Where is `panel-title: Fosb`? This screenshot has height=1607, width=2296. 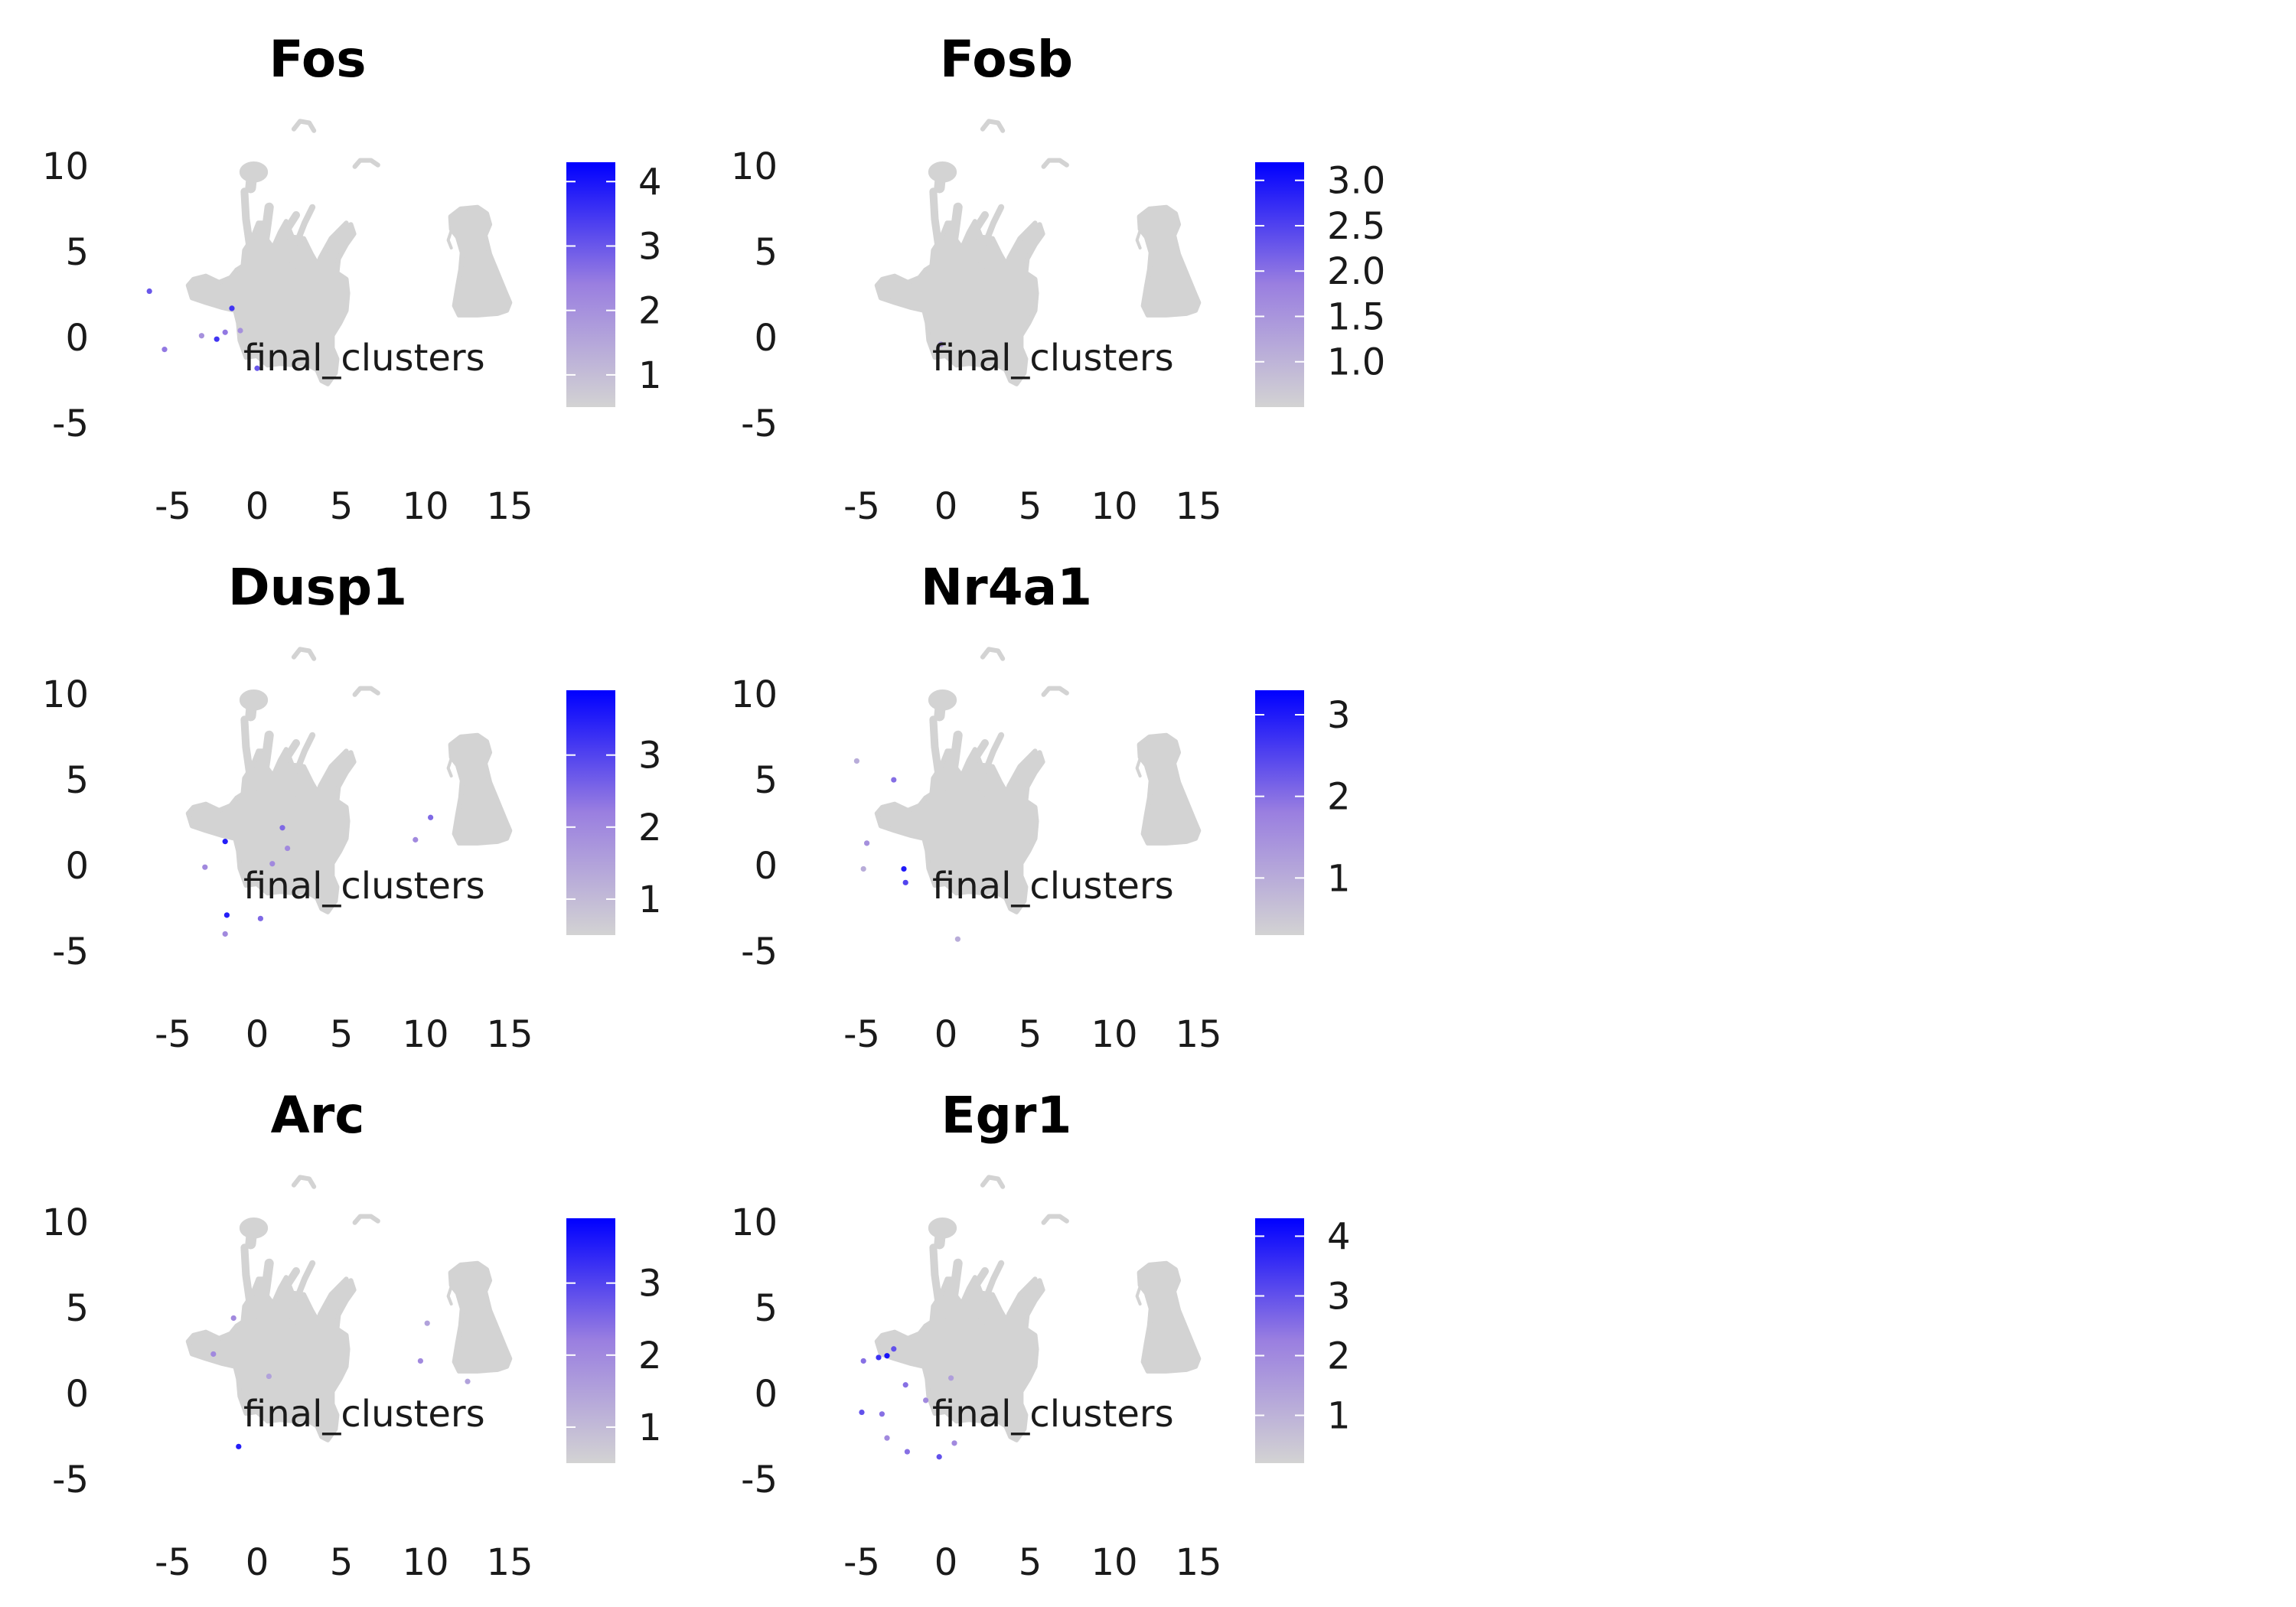 panel-title: Fosb is located at coordinates (1006, 59).